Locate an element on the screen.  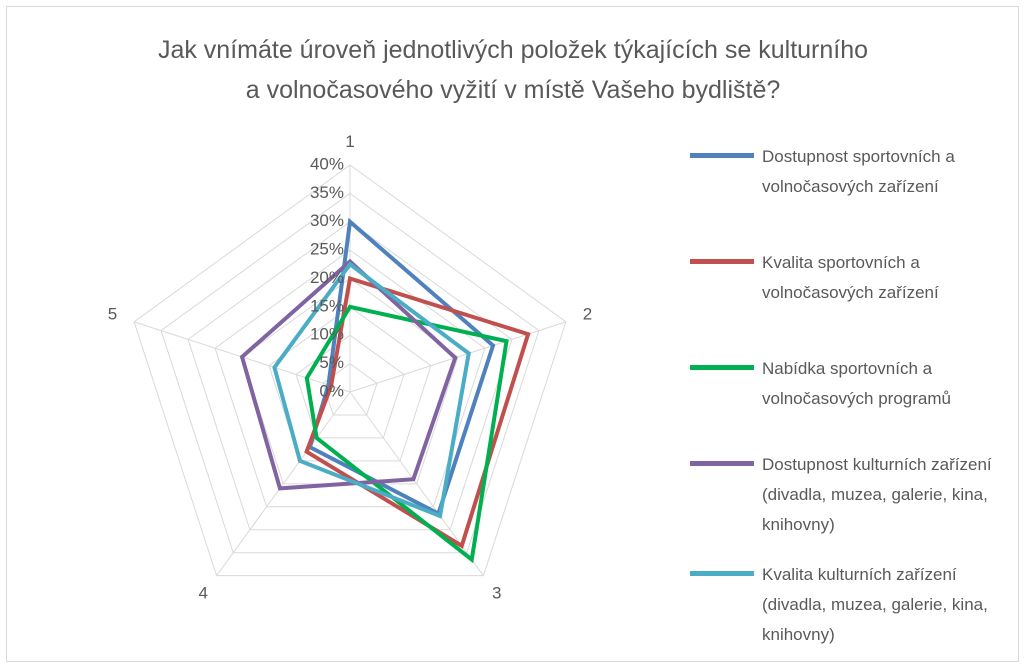
category-label: 3 is located at coordinates (496, 592).